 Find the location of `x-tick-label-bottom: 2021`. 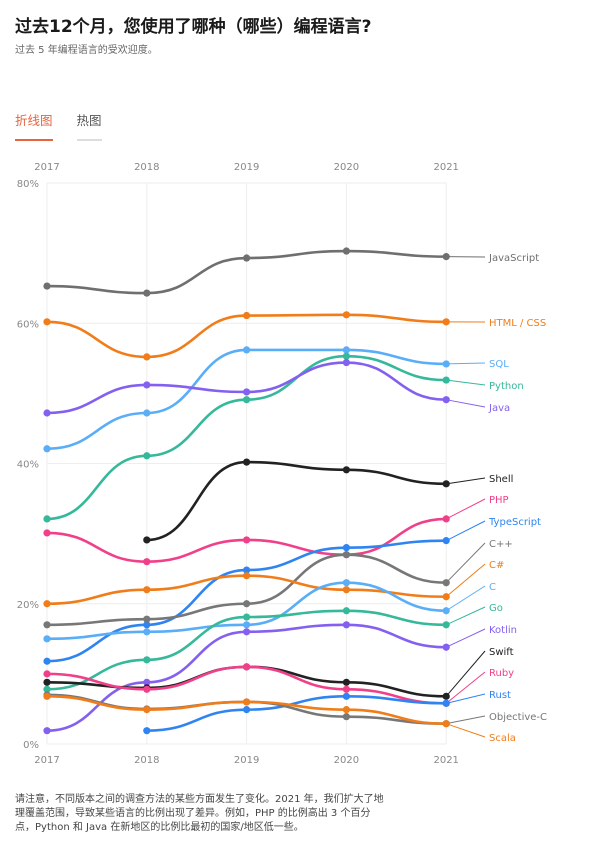

x-tick-label-bottom: 2021 is located at coordinates (445, 760).